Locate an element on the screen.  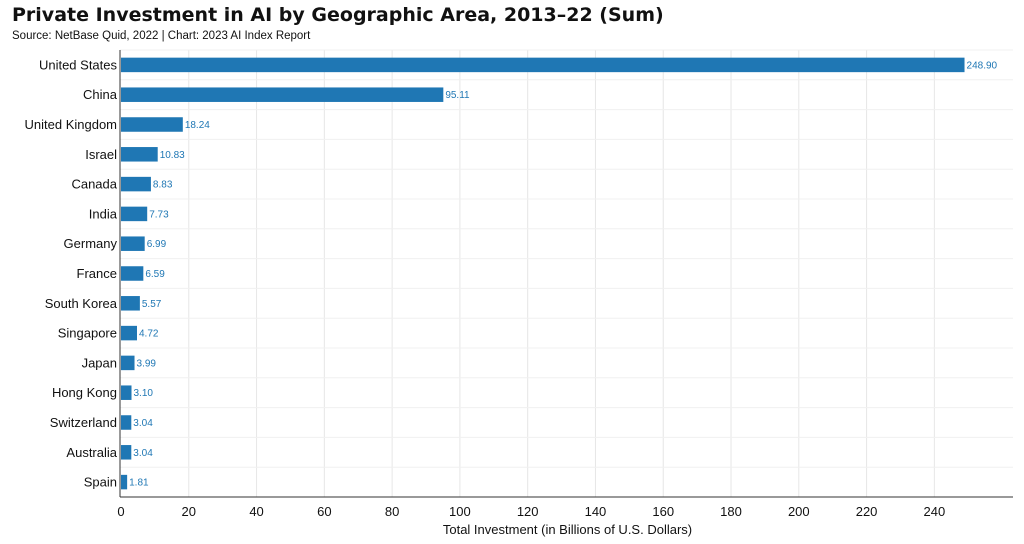
x-tick-label: 200 is located at coordinates (799, 511).